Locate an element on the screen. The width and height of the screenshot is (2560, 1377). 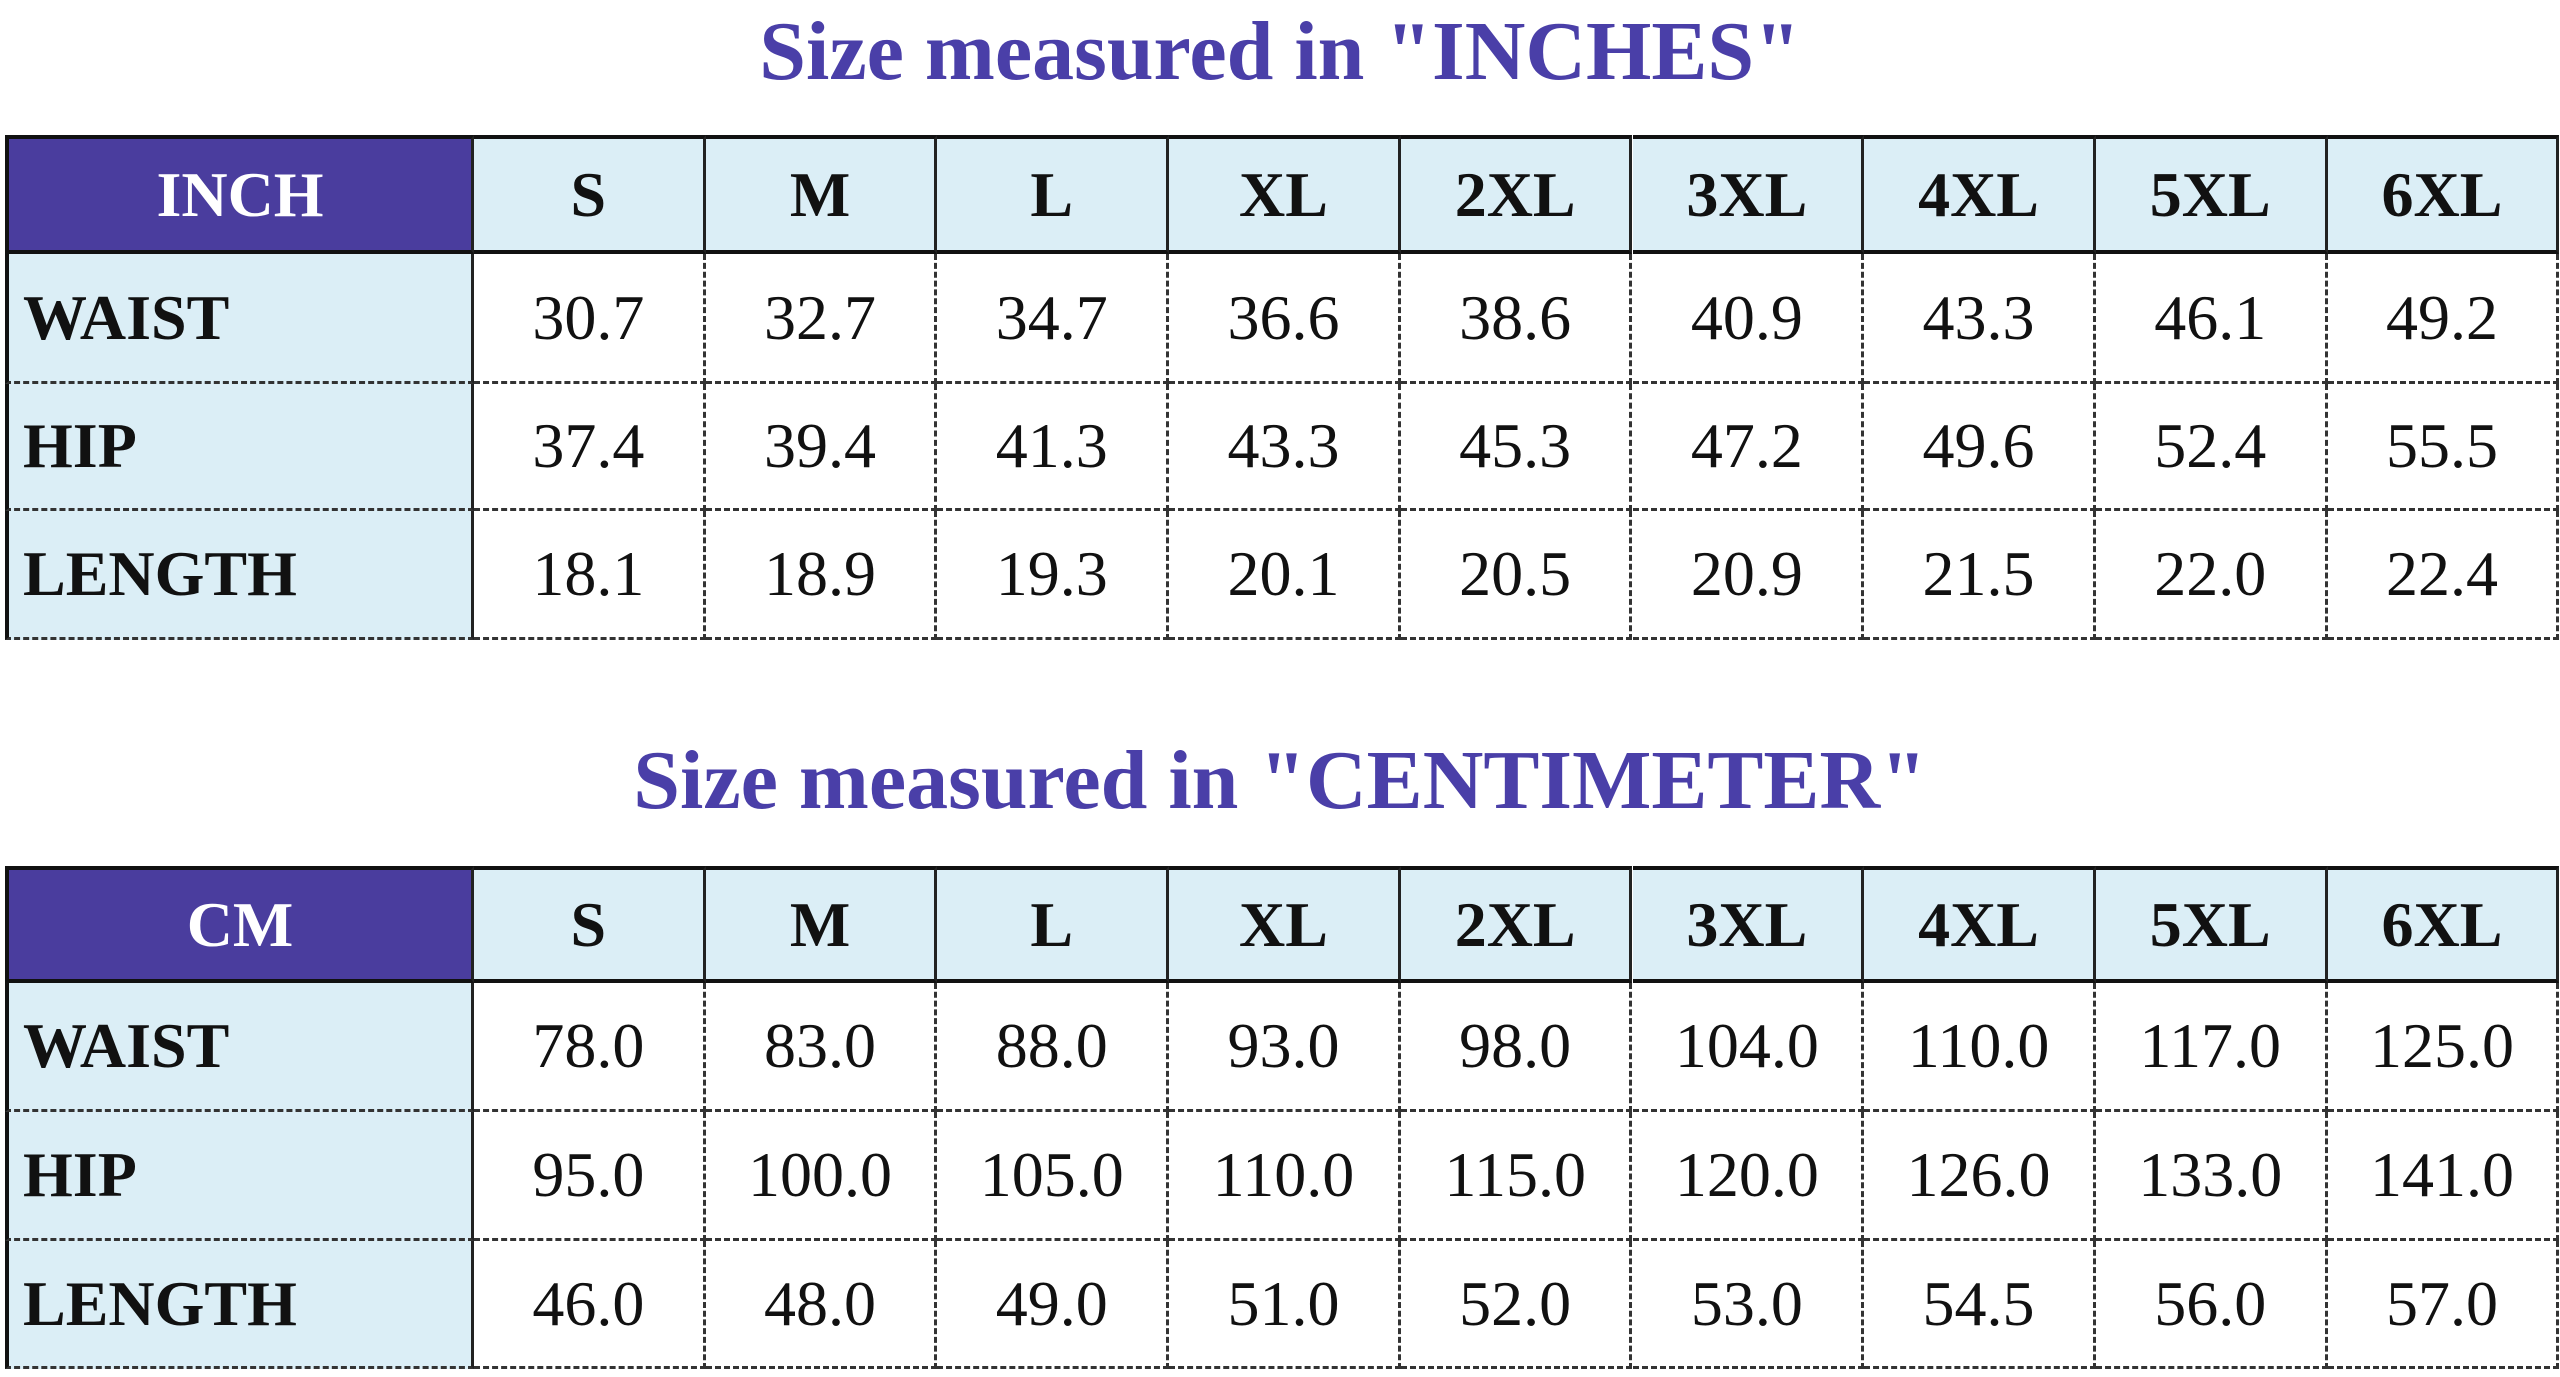
unit-header: INCH is located at coordinates (239, 194).